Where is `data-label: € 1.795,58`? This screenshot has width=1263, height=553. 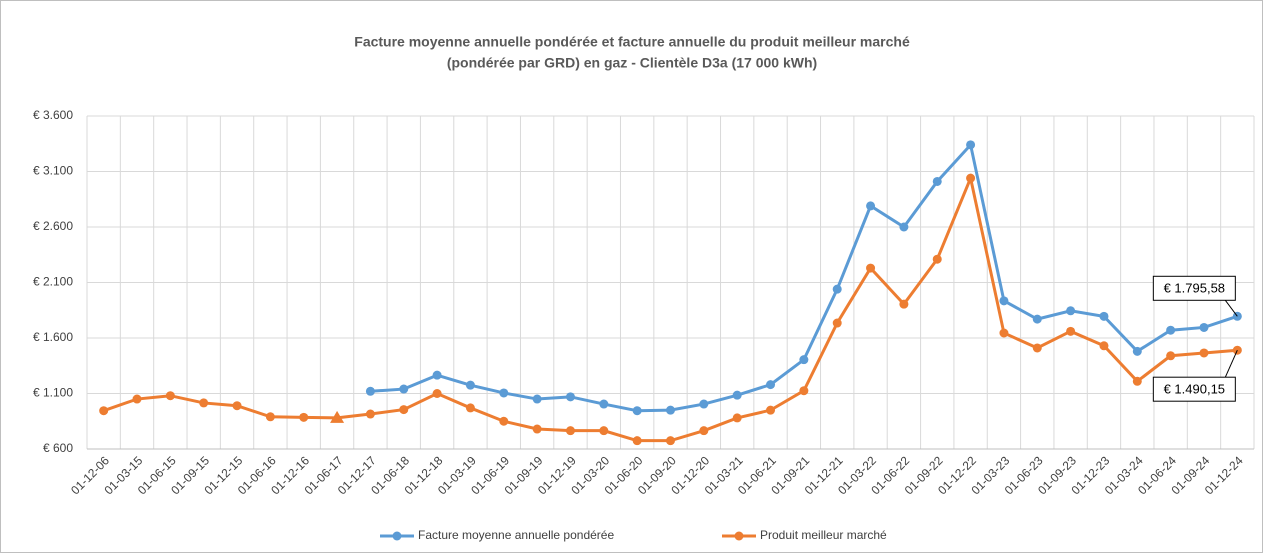
data-label: € 1.795,58 is located at coordinates (1194, 288).